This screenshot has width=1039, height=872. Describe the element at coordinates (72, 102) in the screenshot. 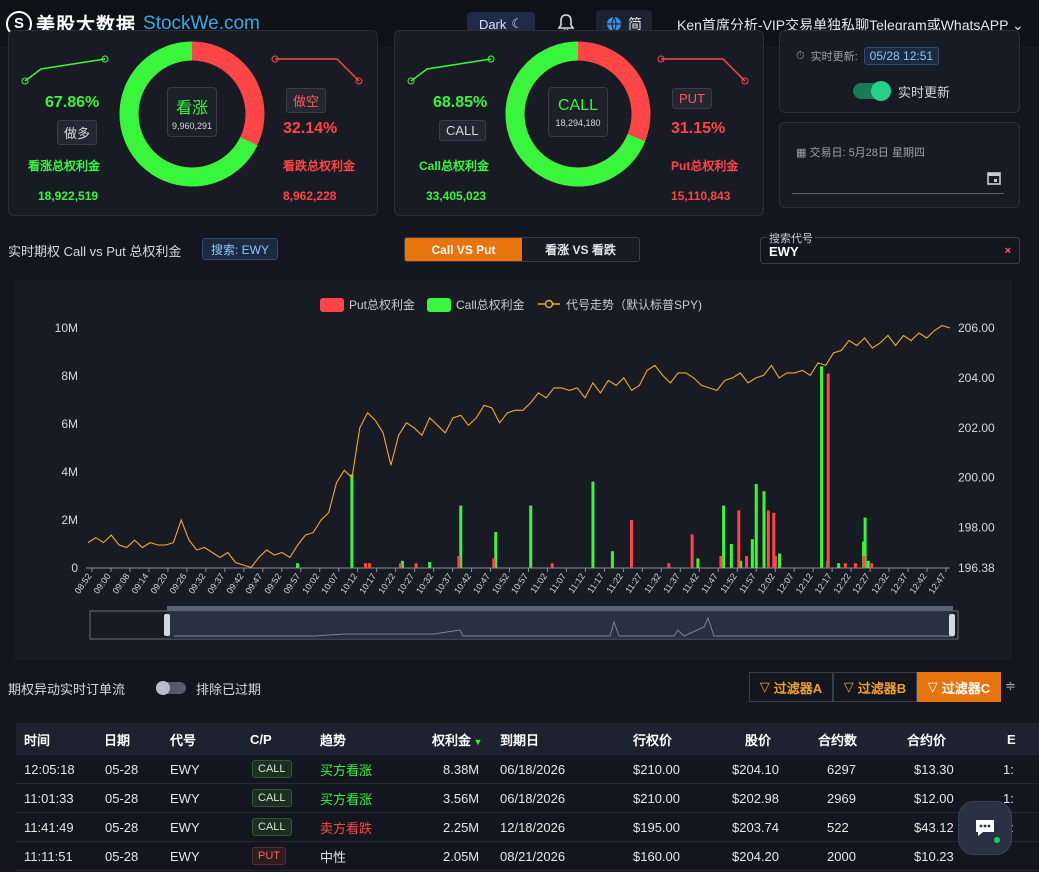

I see `bull-percent: 67.86%` at that location.